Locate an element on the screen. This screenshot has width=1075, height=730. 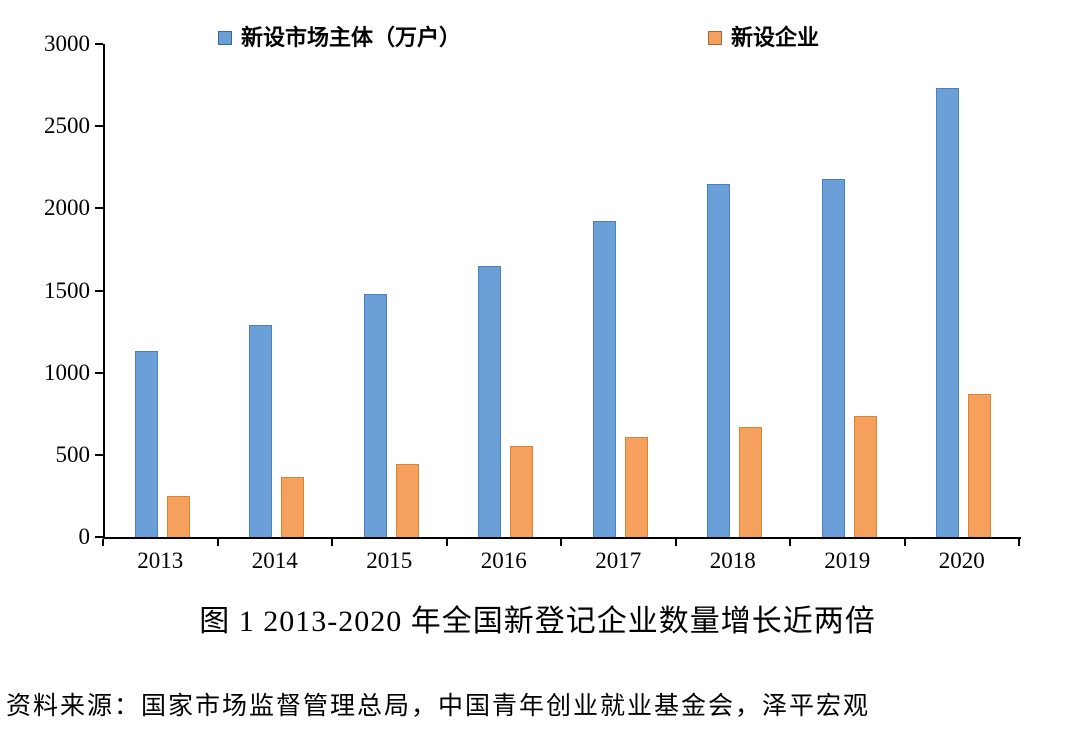
x-label-2017: 2017 is located at coordinates (618, 560).